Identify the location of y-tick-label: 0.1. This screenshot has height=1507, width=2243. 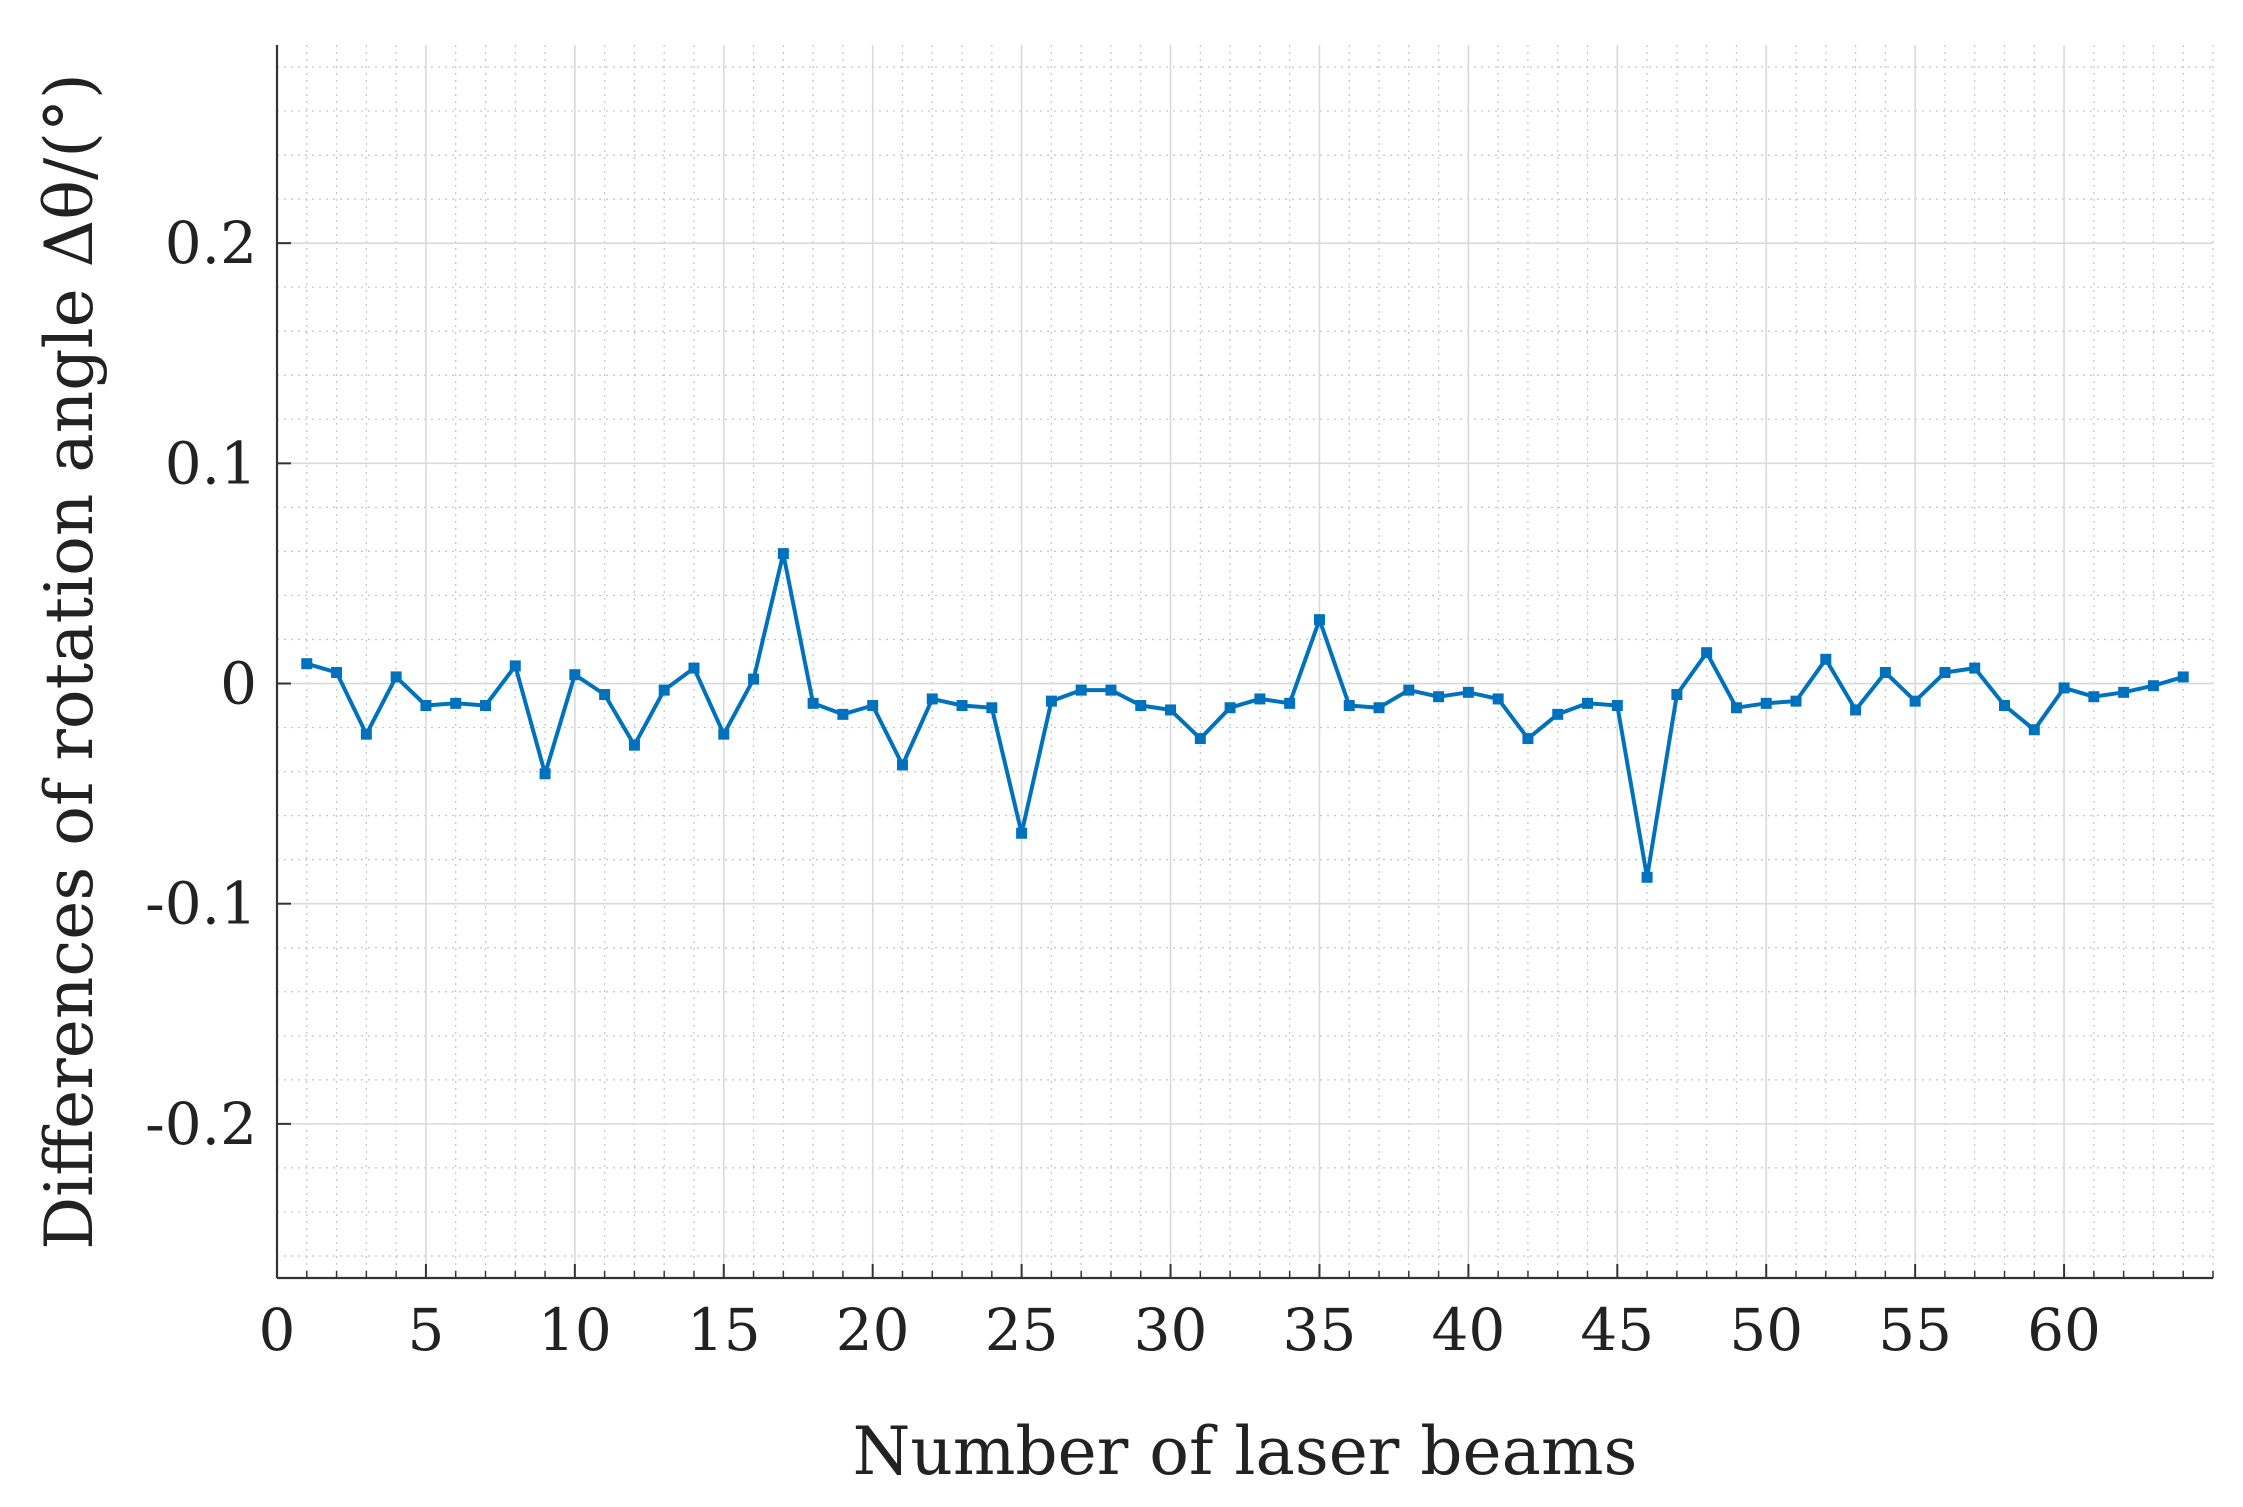
(211, 463).